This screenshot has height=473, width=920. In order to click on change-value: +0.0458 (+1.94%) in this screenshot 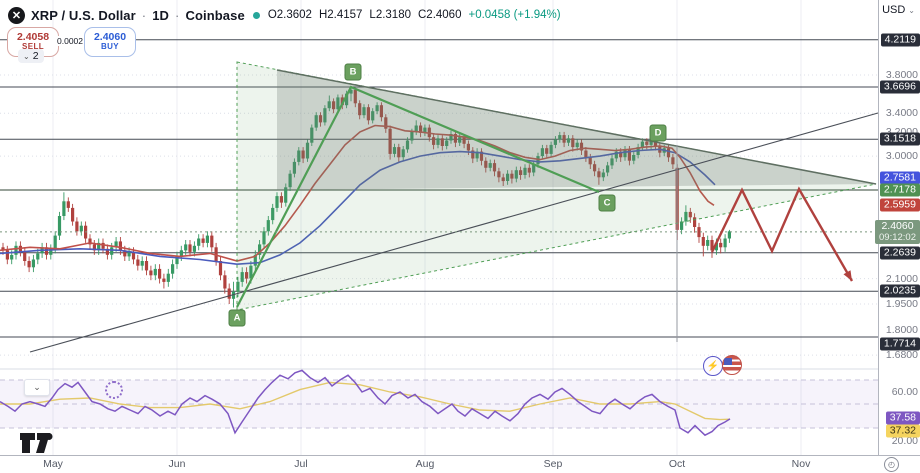, I will do `click(514, 15)`.